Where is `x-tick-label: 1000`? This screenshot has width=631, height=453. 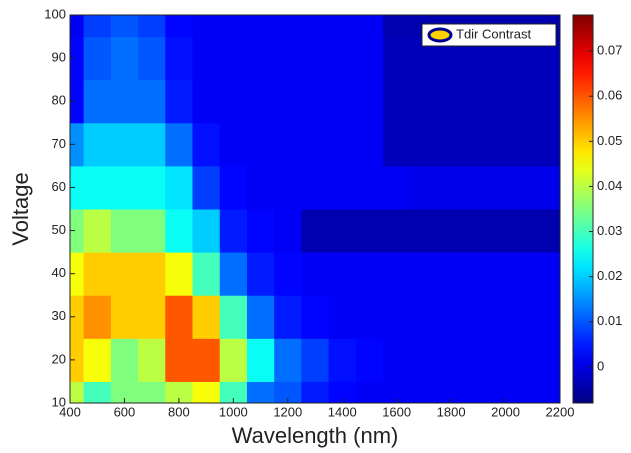
x-tick-label: 1000 is located at coordinates (233, 411).